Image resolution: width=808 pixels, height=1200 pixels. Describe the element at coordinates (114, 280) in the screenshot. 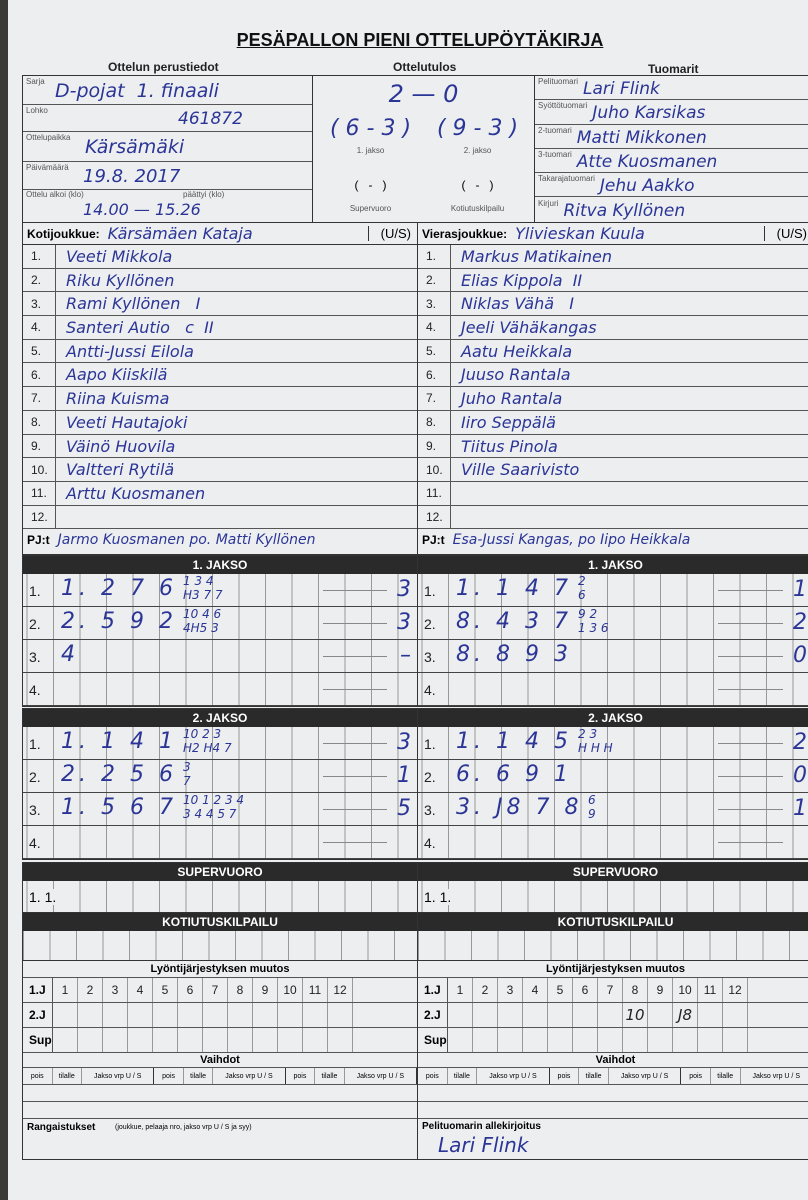

I see `player-name: Riku Kyllönen` at that location.